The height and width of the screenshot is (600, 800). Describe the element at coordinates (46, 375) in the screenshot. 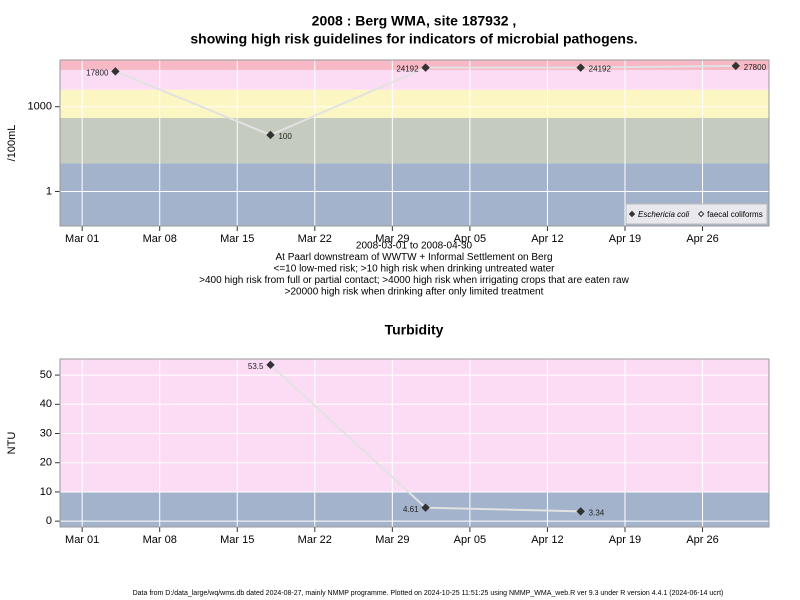

I see `y-tick-label: 50` at that location.